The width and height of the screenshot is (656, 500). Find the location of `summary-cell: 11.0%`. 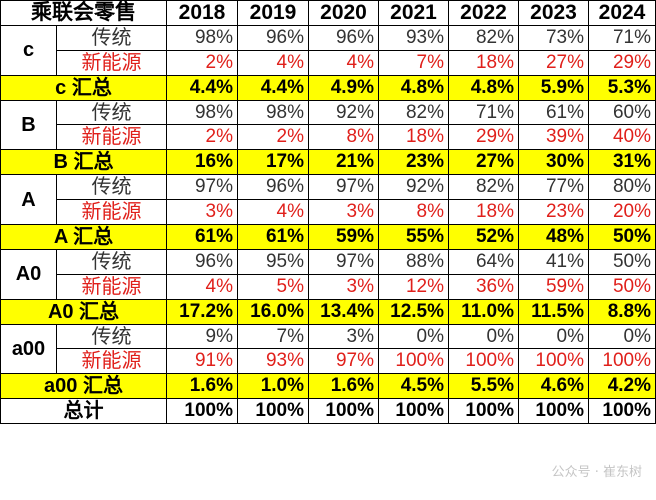

summary-cell: 11.0% is located at coordinates (483, 311).